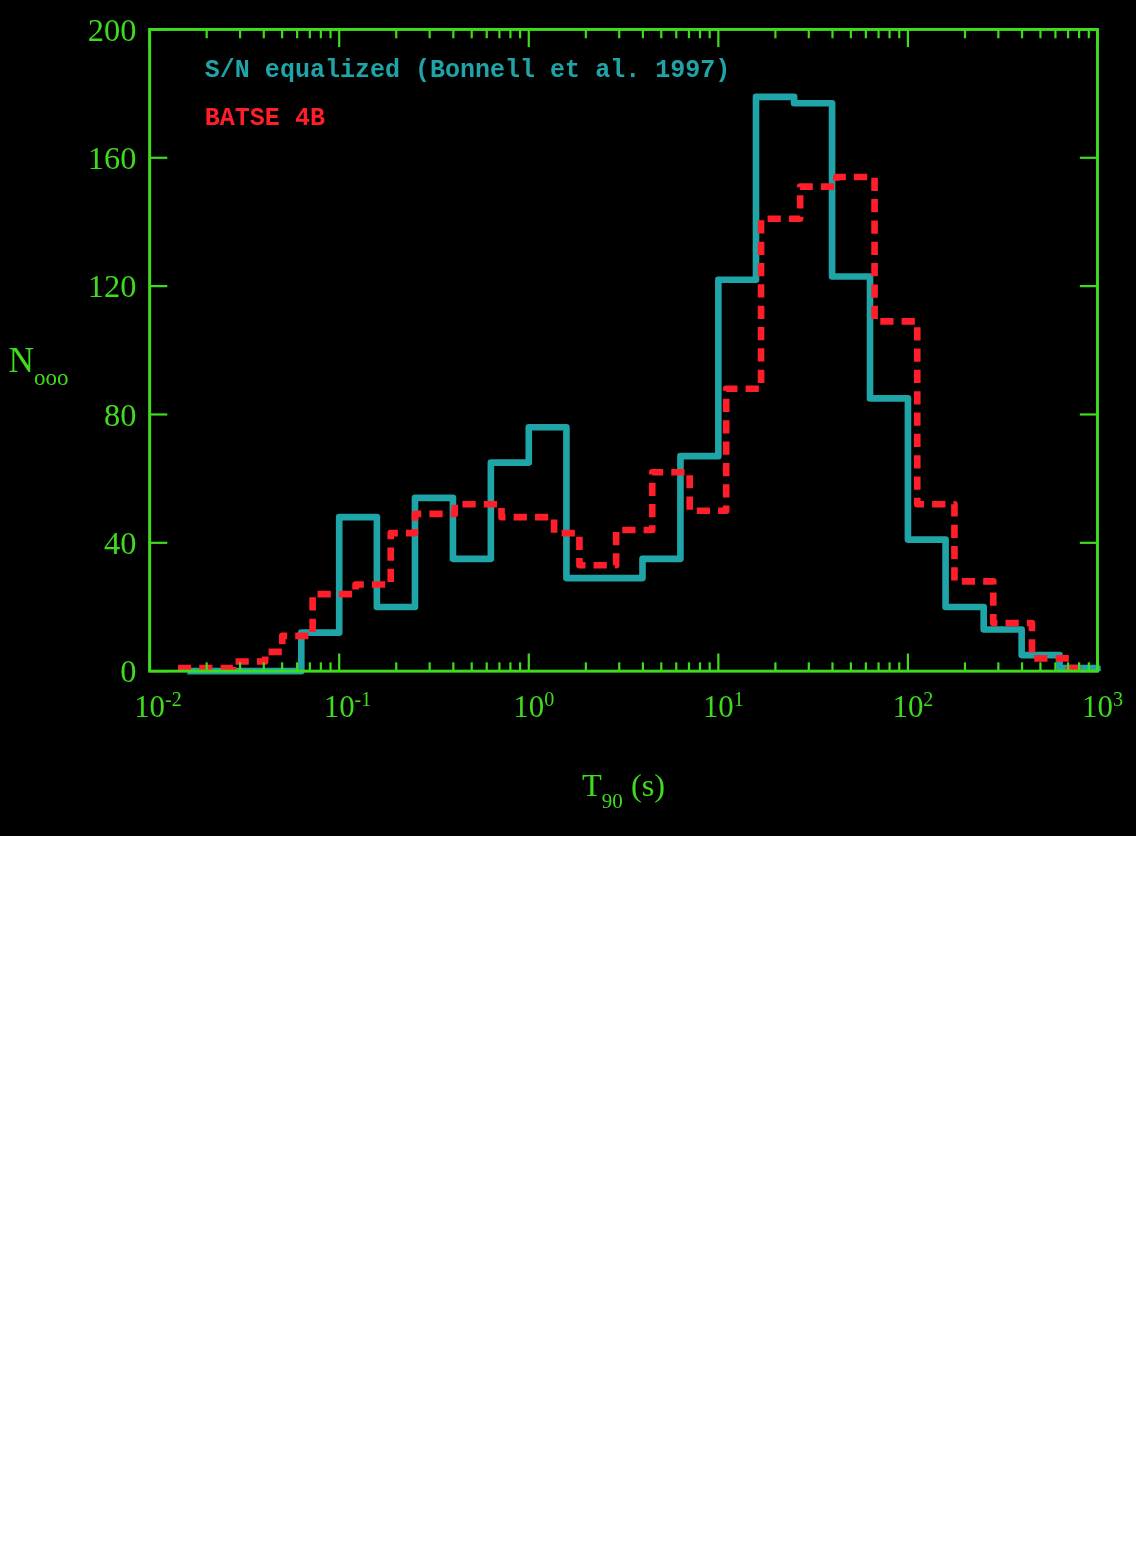 The image size is (1136, 1543). Describe the element at coordinates (120, 414) in the screenshot. I see `y-tick-label: 80` at that location.